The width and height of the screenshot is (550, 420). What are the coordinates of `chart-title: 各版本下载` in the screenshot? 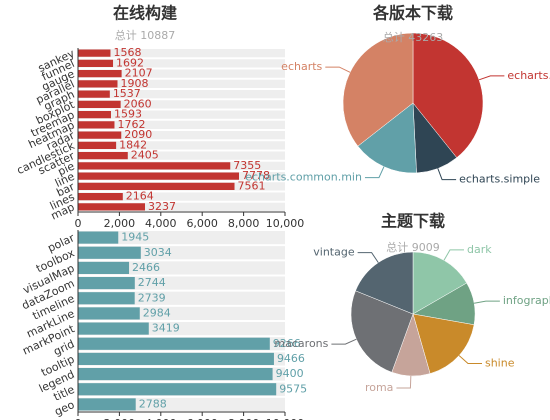 It's located at (412, 13).